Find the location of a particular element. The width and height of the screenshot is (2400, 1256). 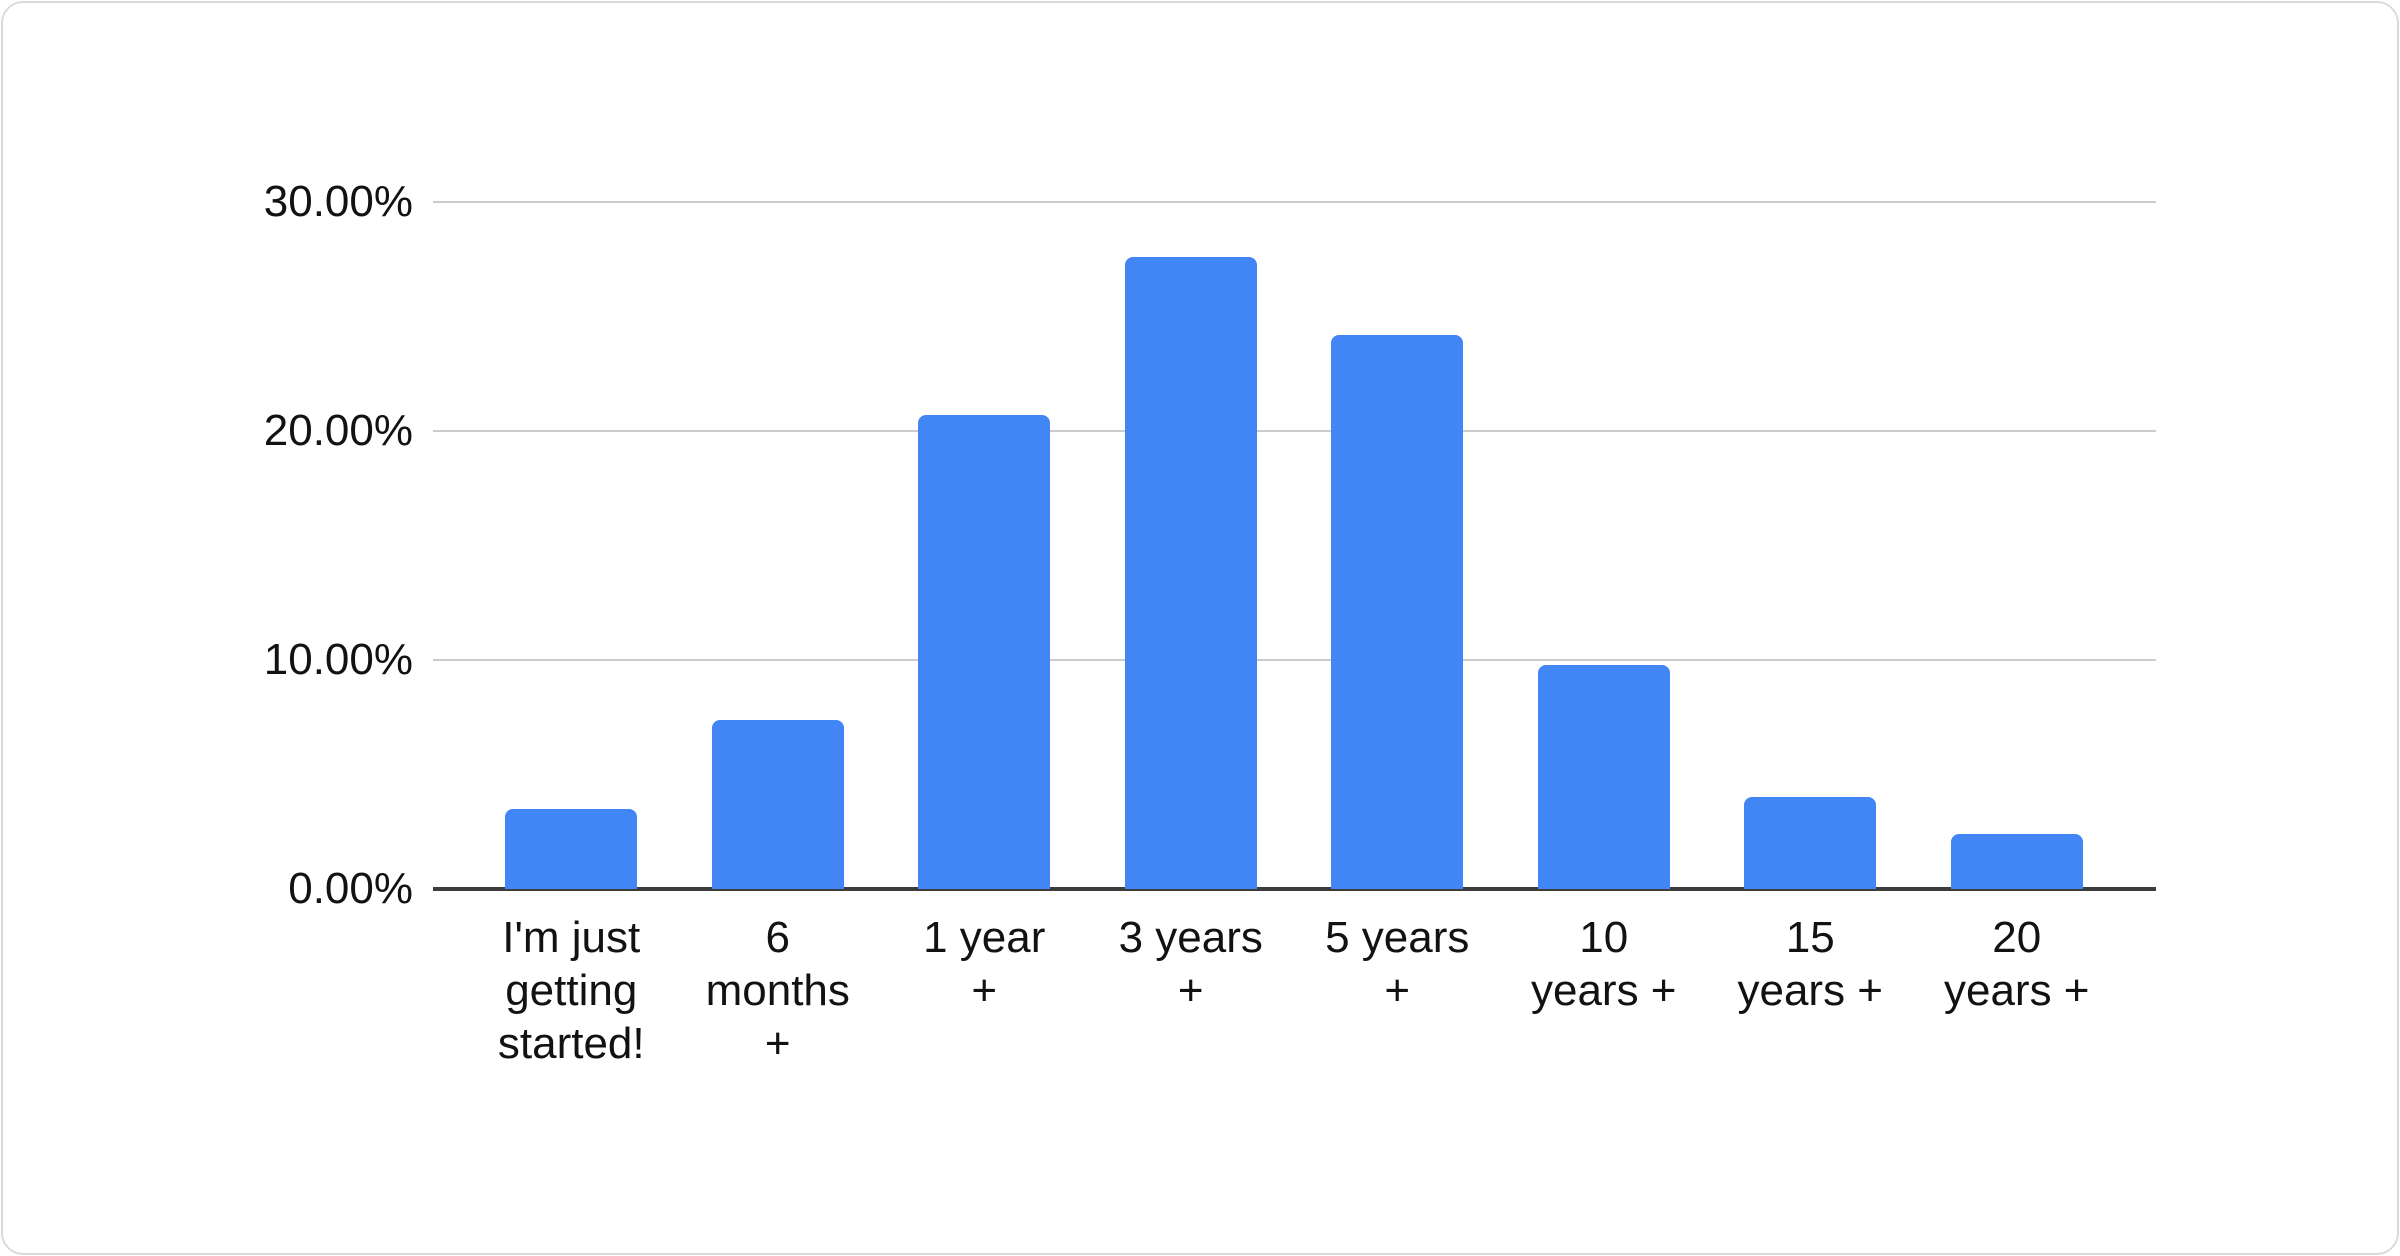

x-tick-label: 3 years + is located at coordinates (1190, 964).